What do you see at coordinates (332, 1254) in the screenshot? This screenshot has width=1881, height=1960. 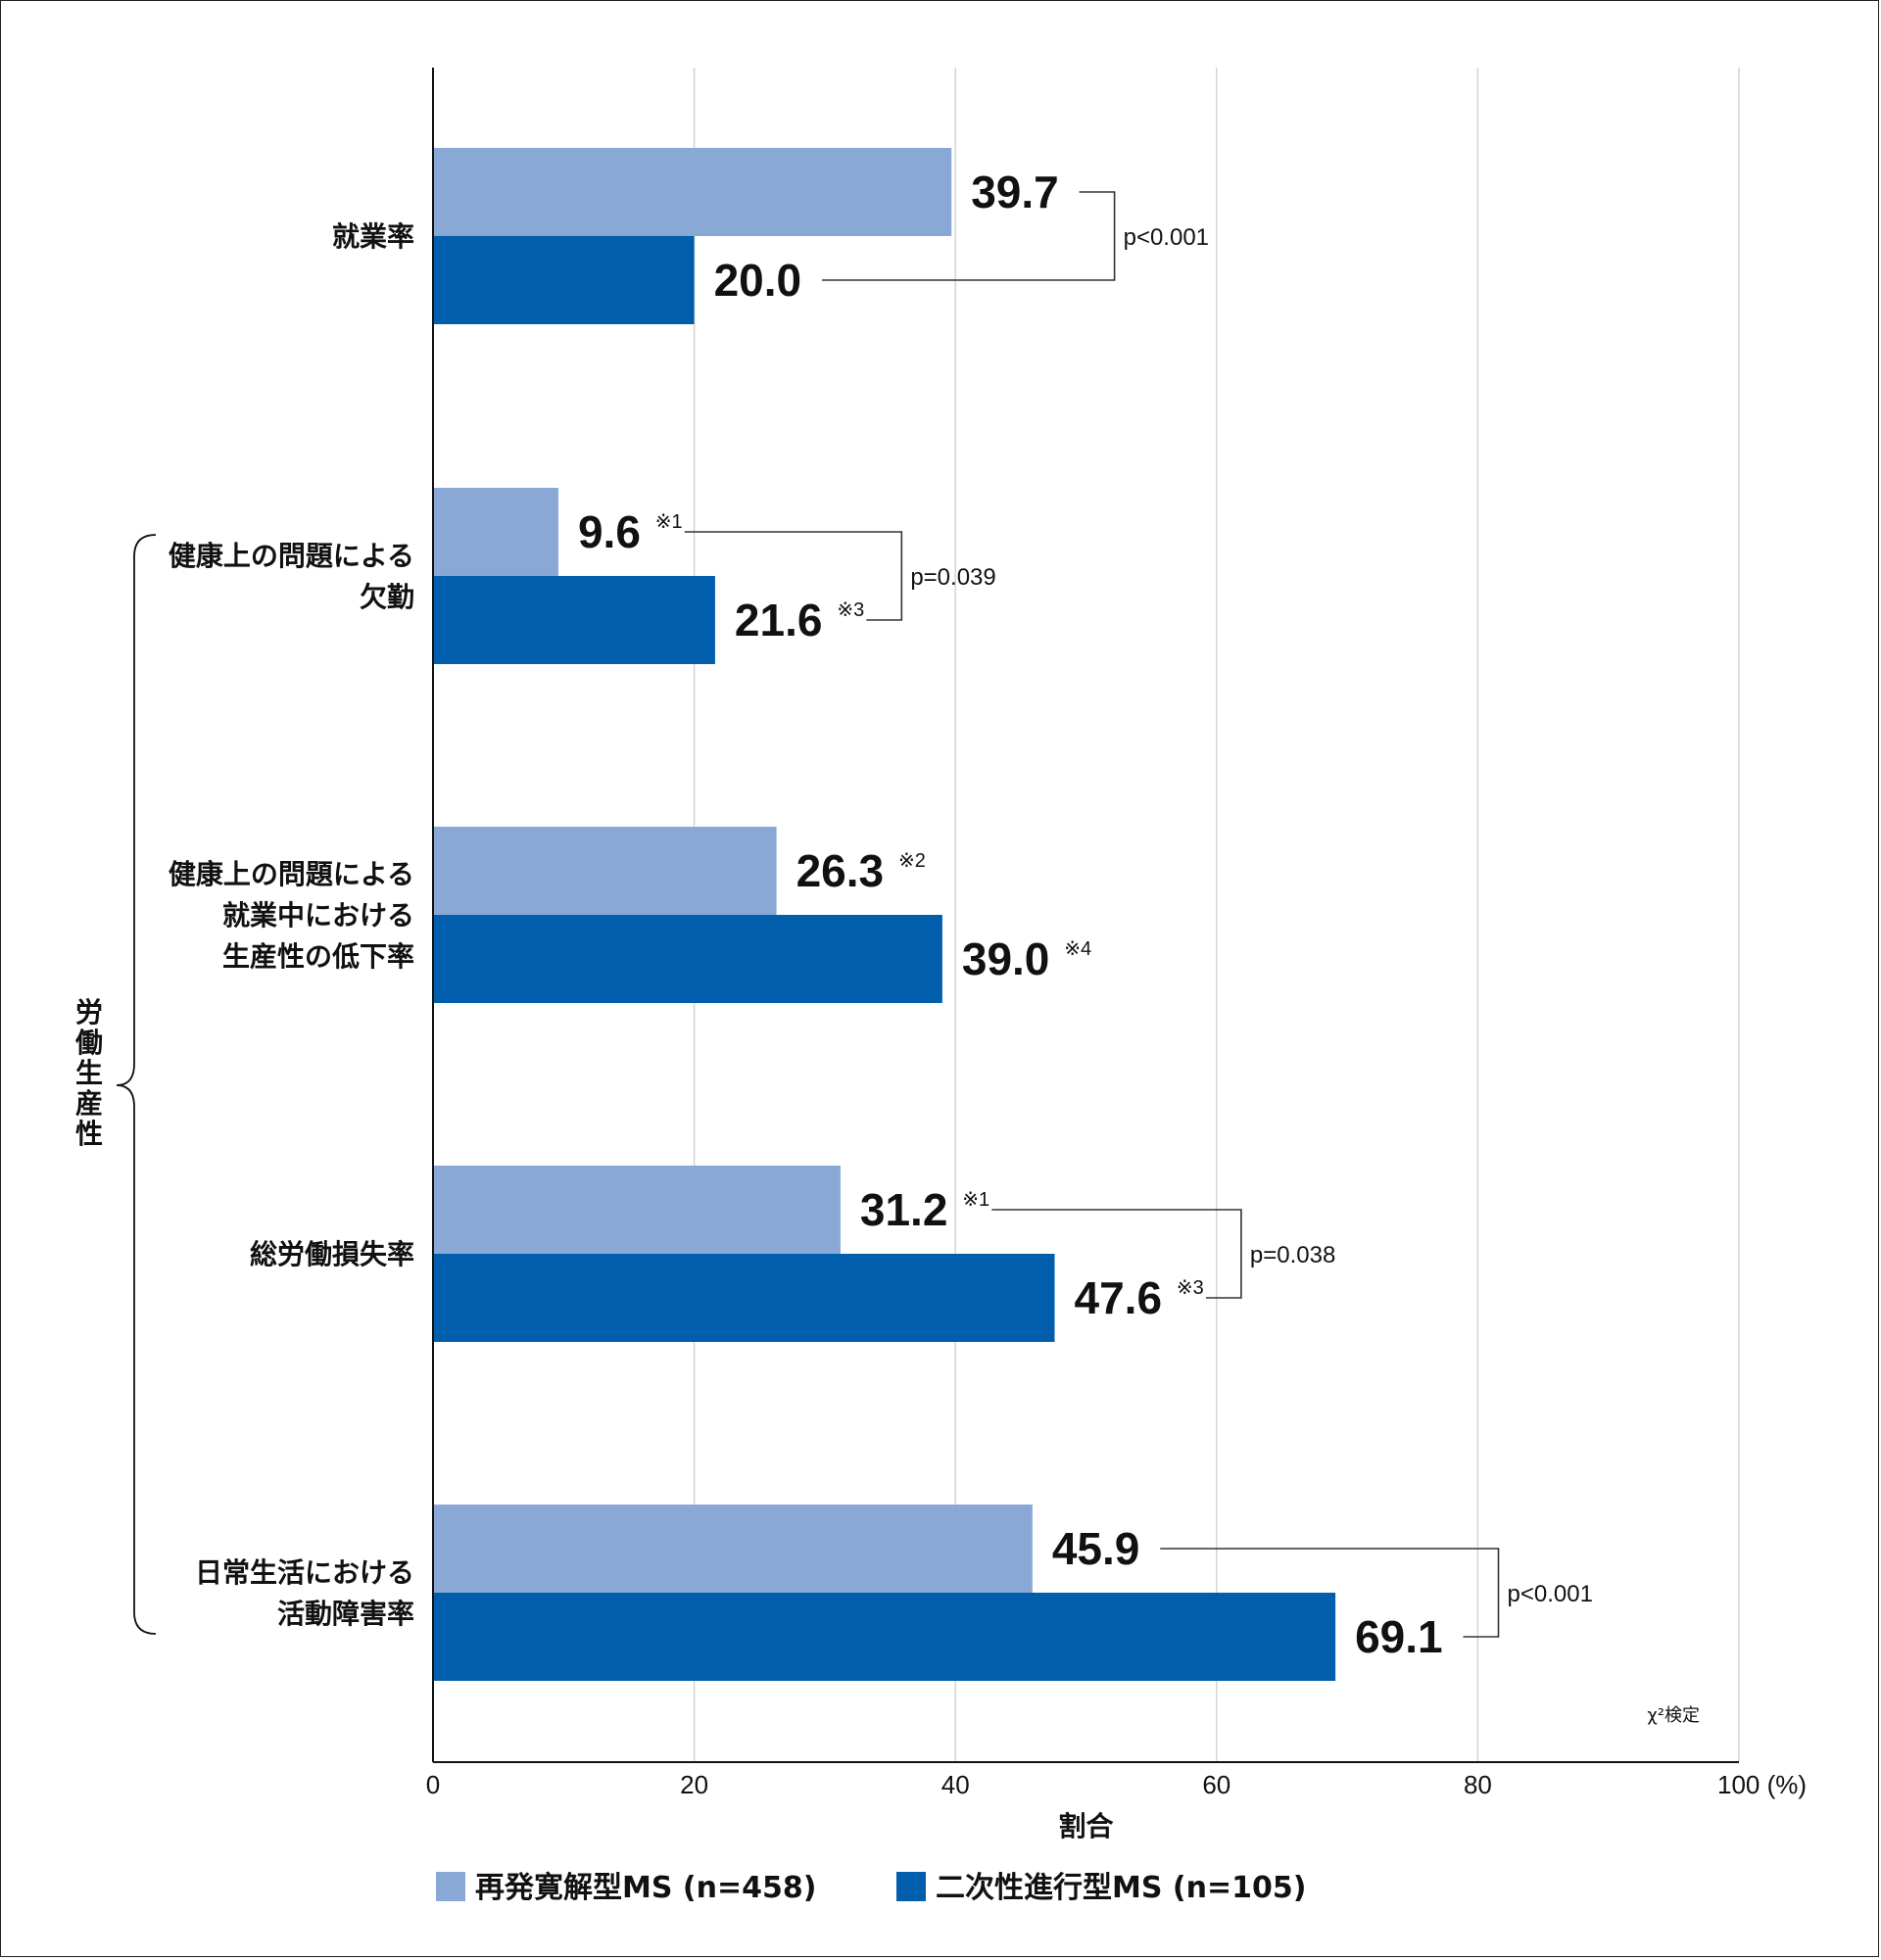 I see `category-label: 総労働損失率` at bounding box center [332, 1254].